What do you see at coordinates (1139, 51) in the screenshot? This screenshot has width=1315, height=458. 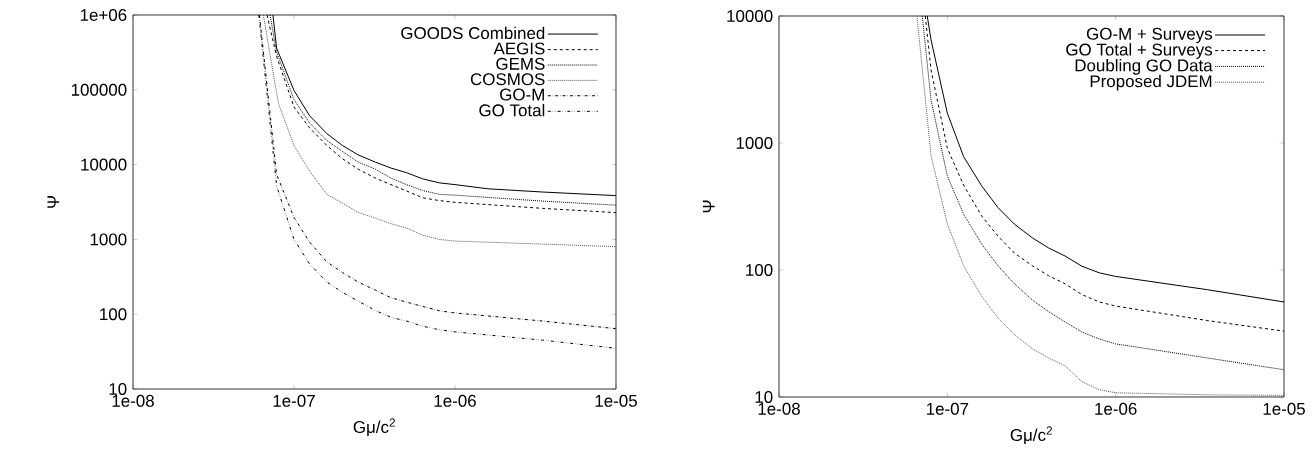 I see `legend-label: GO Total + Surveys` at bounding box center [1139, 51].